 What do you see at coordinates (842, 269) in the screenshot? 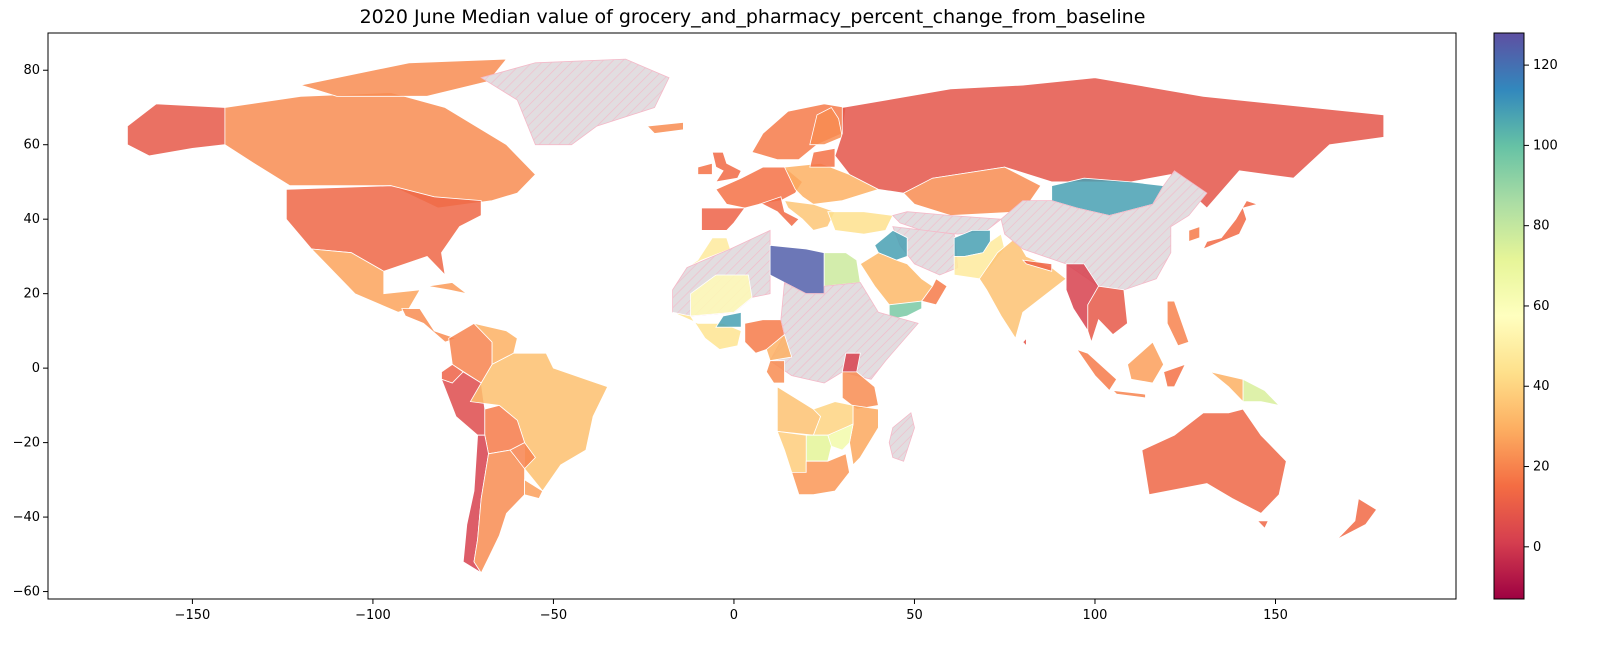
I see `region-egypt` at bounding box center [842, 269].